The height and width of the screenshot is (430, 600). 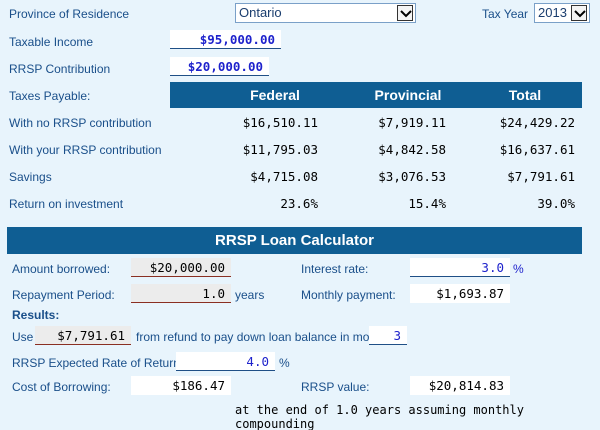 What do you see at coordinates (181, 293) in the screenshot?
I see `repayment-period-value: 1.0` at bounding box center [181, 293].